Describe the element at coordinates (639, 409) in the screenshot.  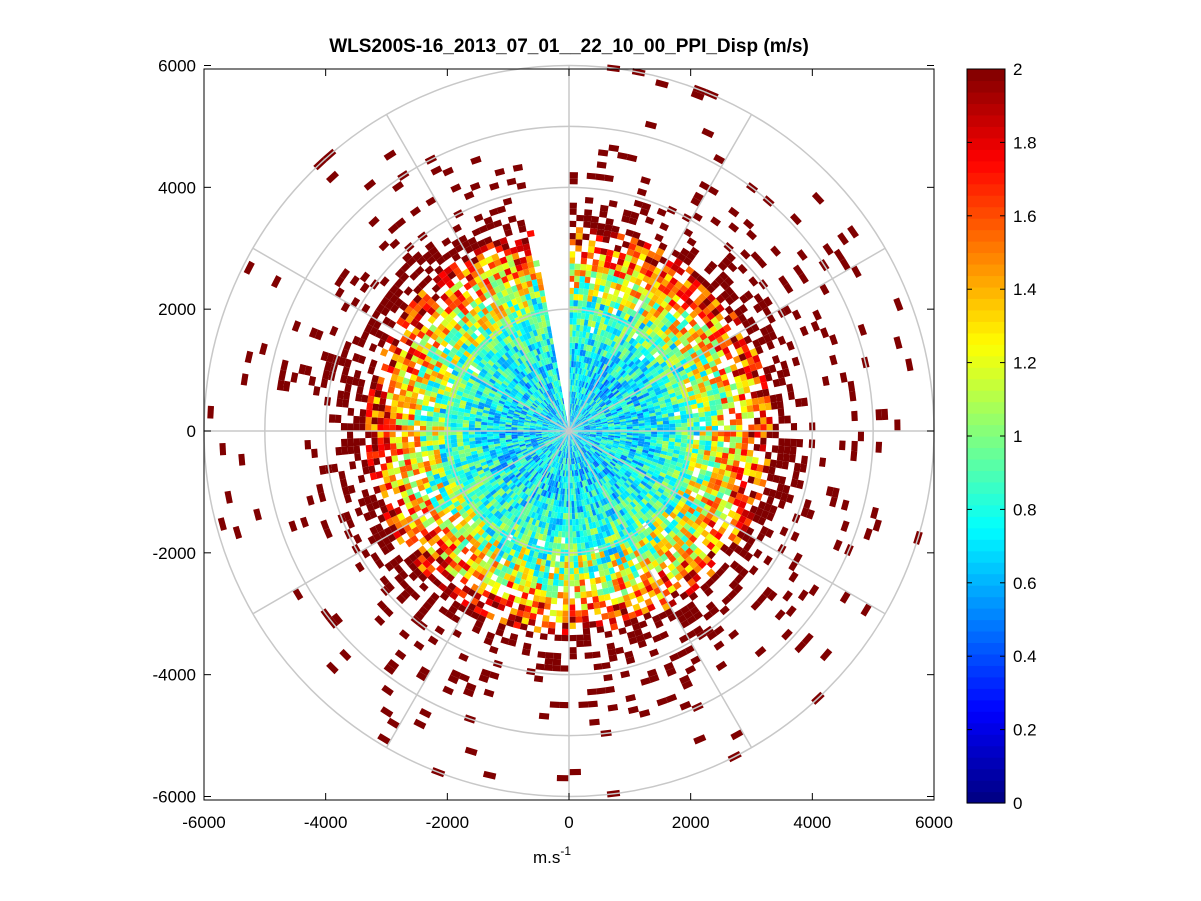
I see `ppi-cell-1961` at that location.